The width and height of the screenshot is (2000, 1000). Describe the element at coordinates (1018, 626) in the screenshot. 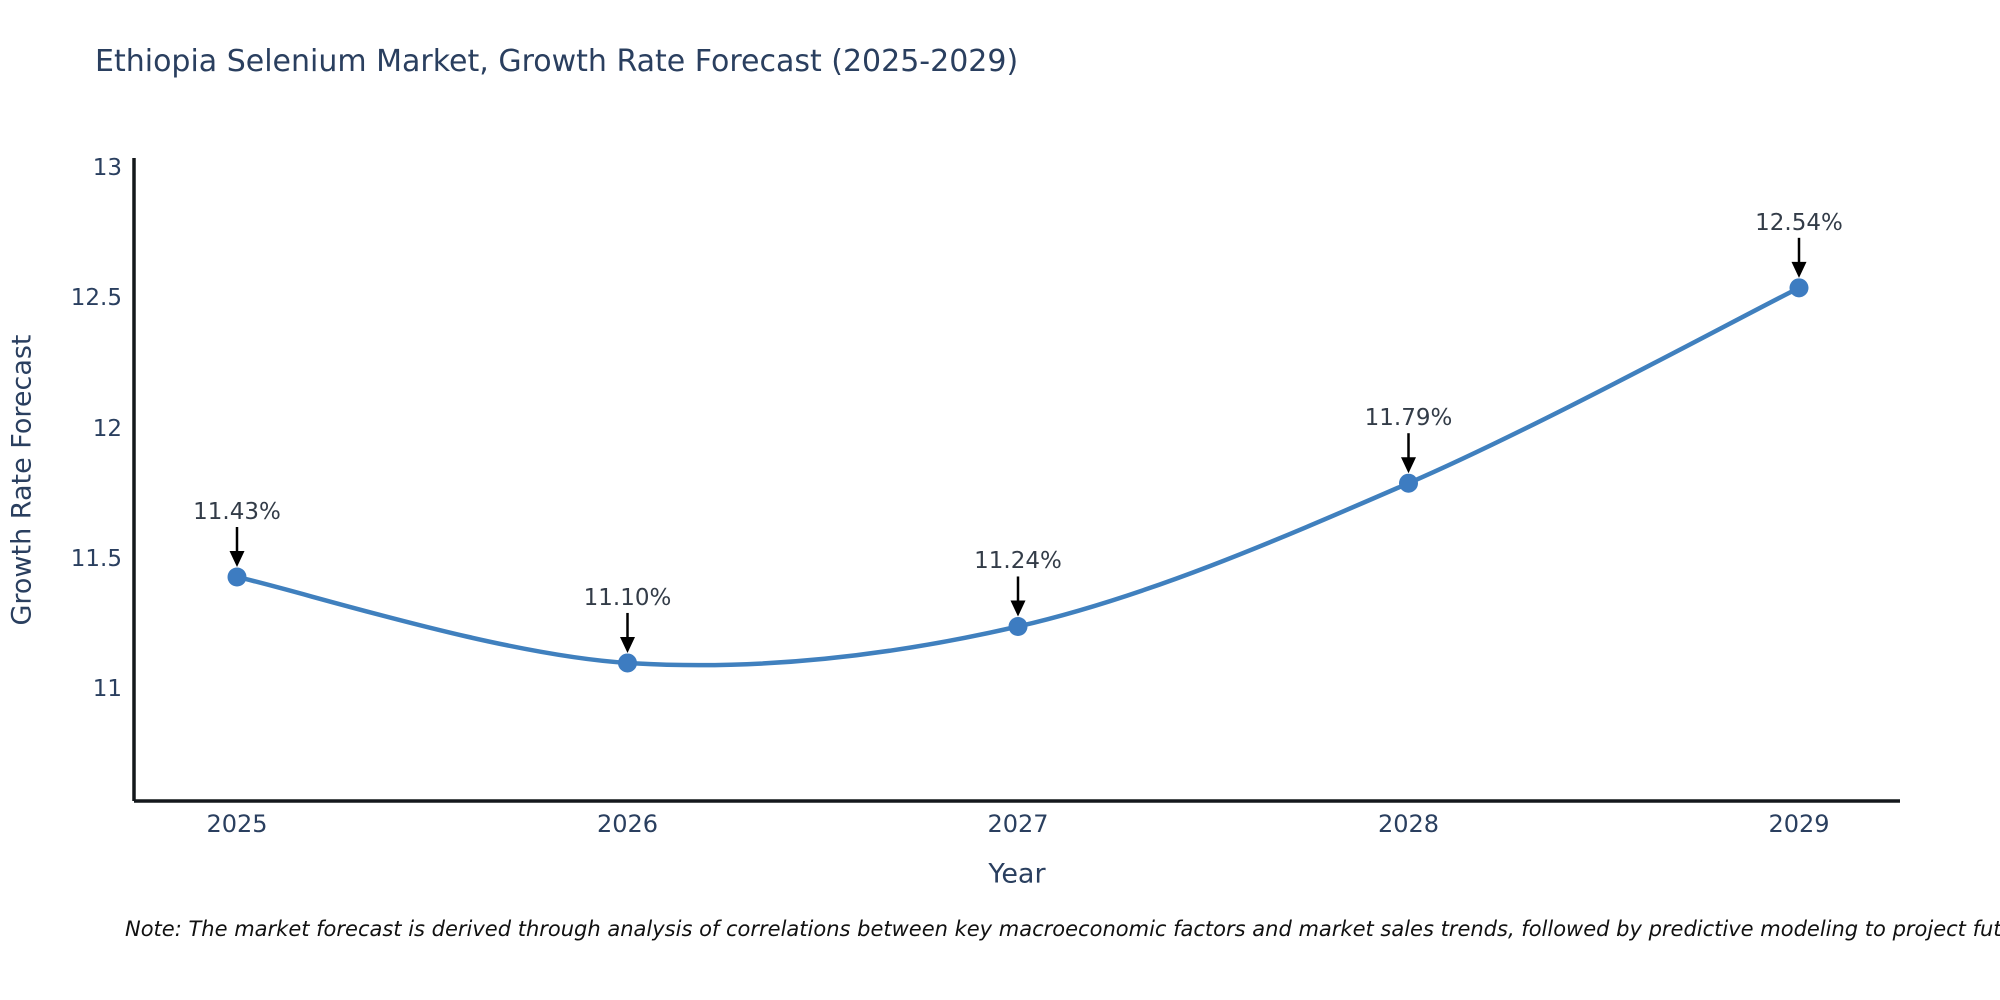

I see `data-point-2027` at that location.